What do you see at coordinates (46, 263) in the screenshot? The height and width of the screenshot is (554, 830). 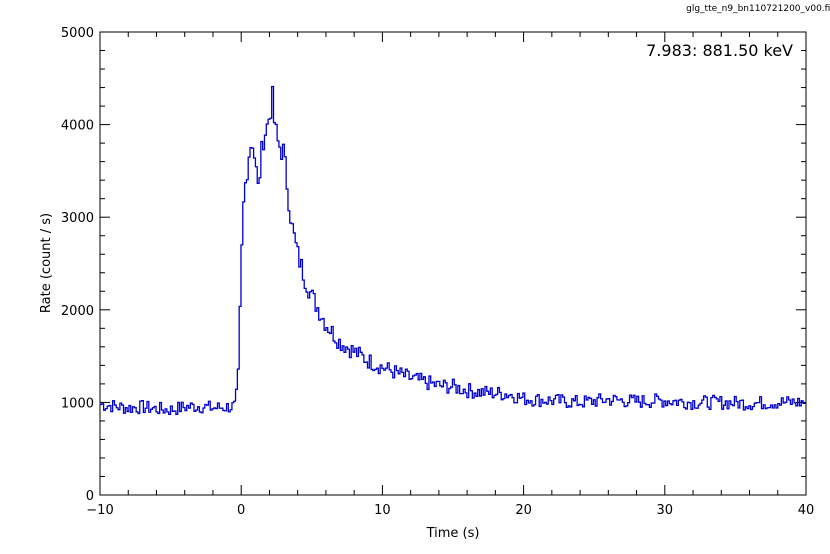 I see `y-axis-title: Rate (count / s)` at bounding box center [46, 263].